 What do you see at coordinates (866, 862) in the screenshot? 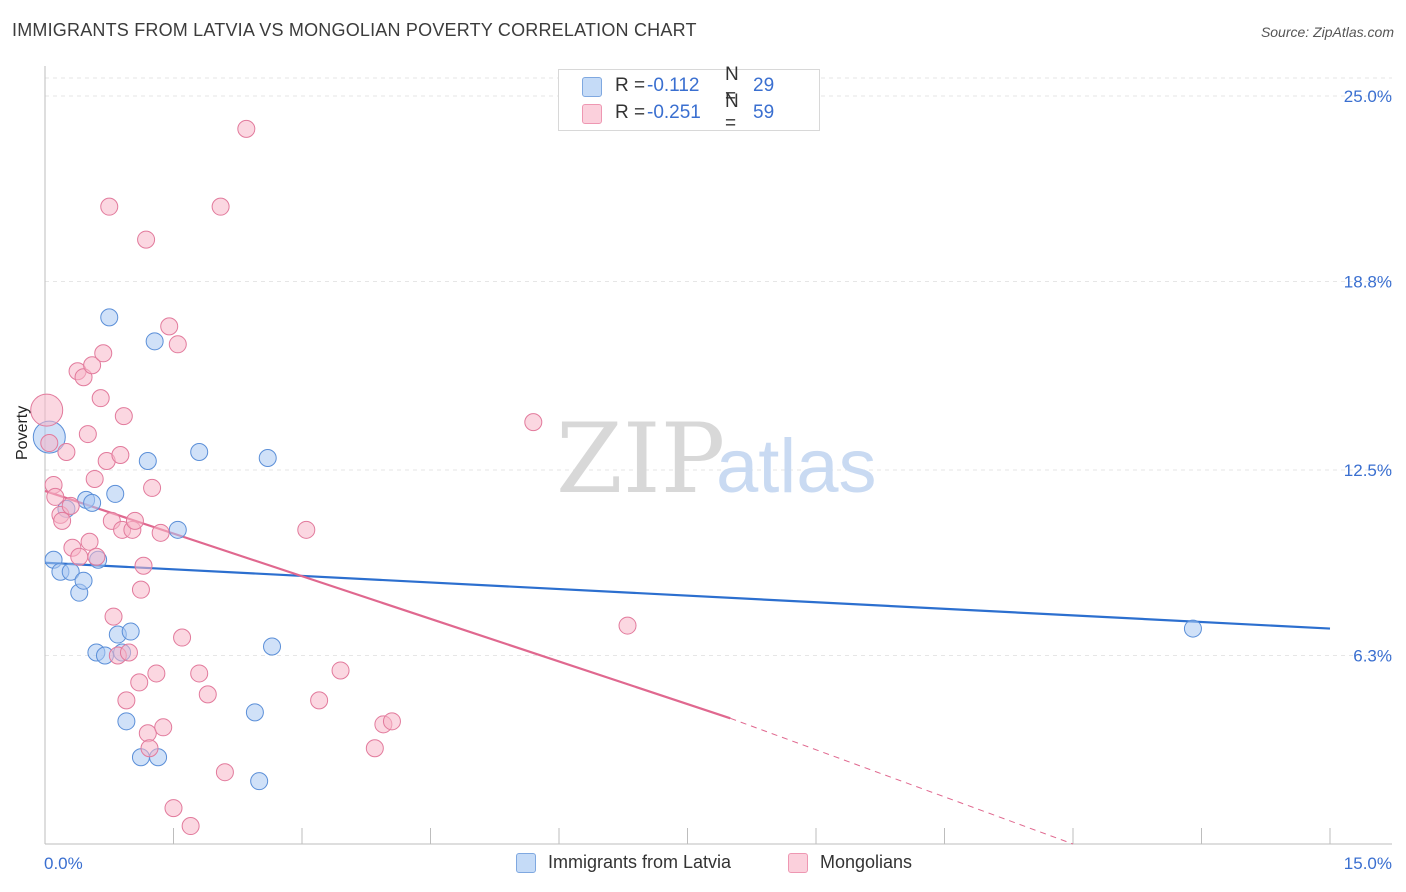
I see `legend-label-mongolians: Mongolians` at bounding box center [866, 862].